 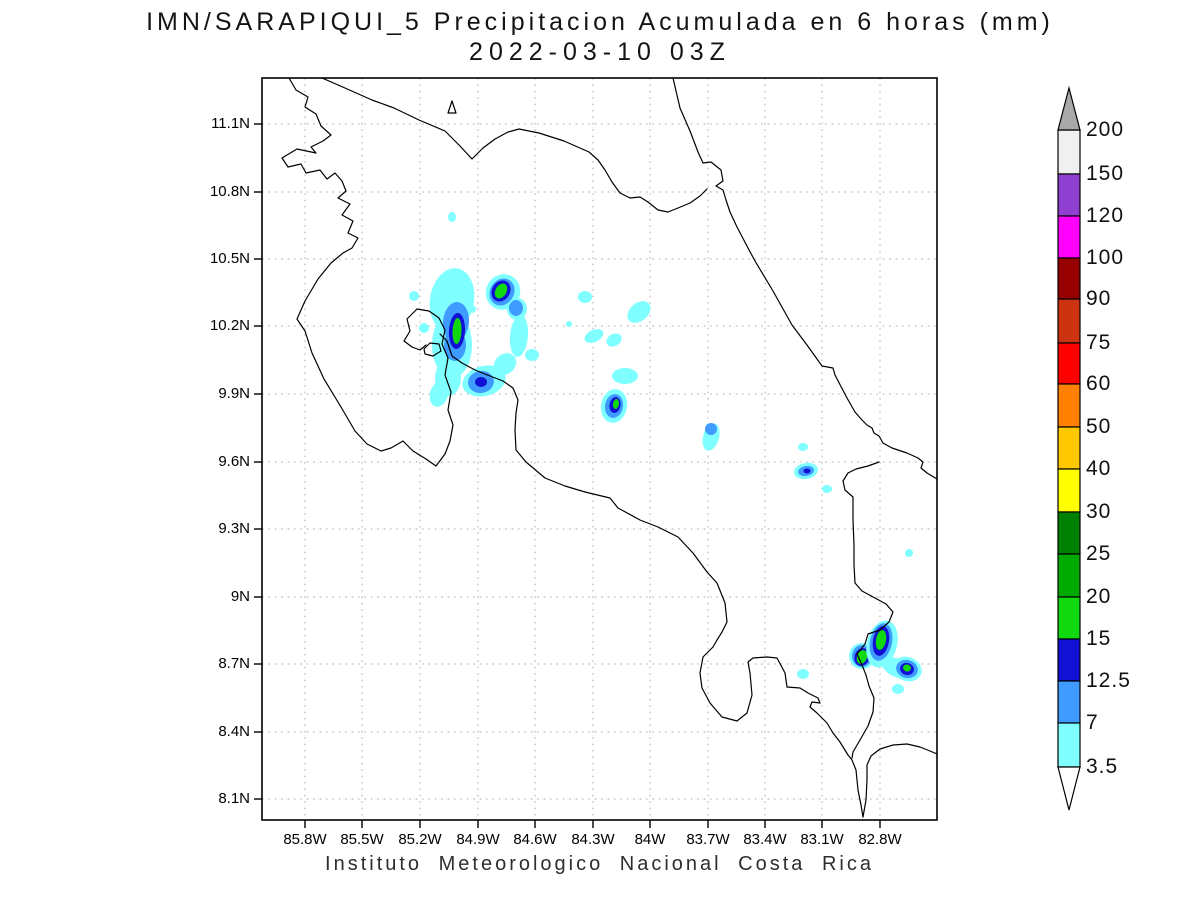 I want to click on colorbar-tick-label: 40, so click(x=1099, y=468).